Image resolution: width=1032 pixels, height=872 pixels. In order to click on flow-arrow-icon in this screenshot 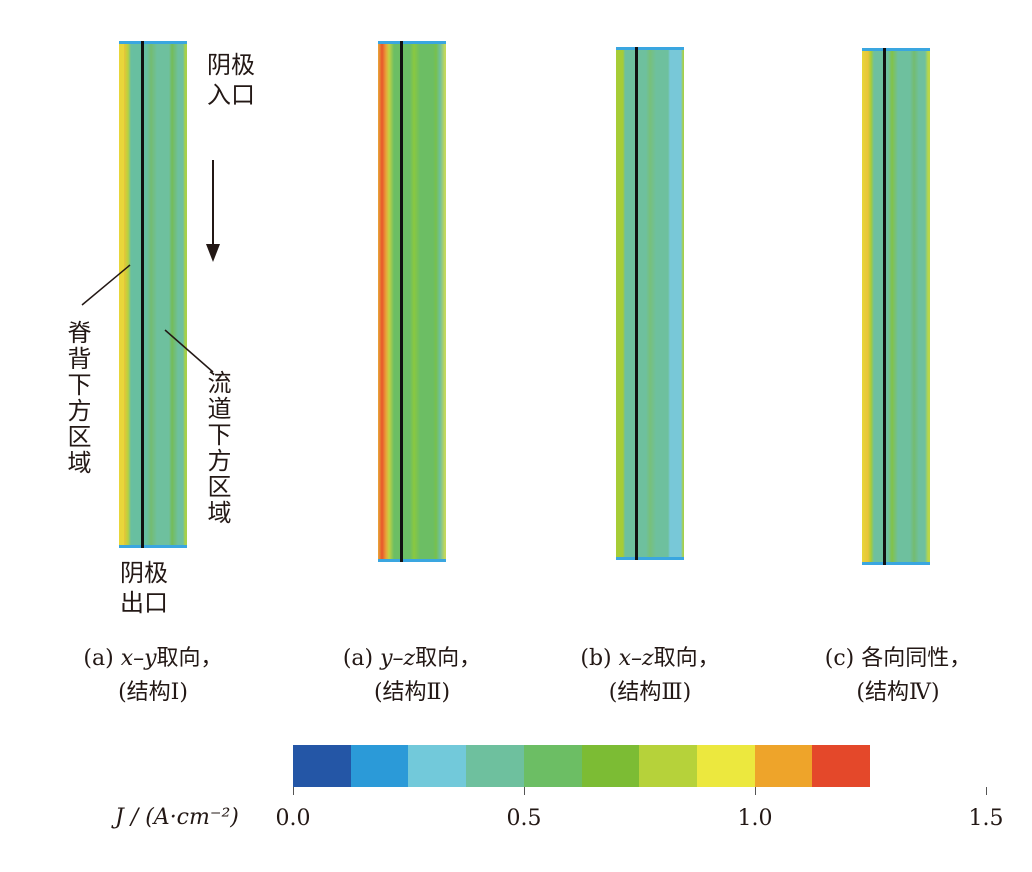, I will do `click(213, 253)`.